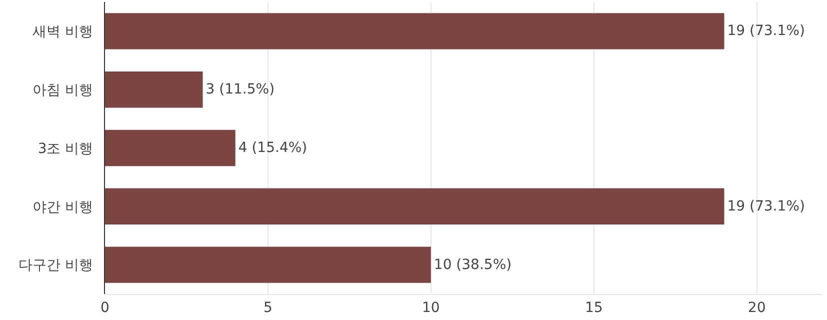 The width and height of the screenshot is (827, 320). What do you see at coordinates (473, 264) in the screenshot?
I see `data-label: 10 (38.5%)` at bounding box center [473, 264].